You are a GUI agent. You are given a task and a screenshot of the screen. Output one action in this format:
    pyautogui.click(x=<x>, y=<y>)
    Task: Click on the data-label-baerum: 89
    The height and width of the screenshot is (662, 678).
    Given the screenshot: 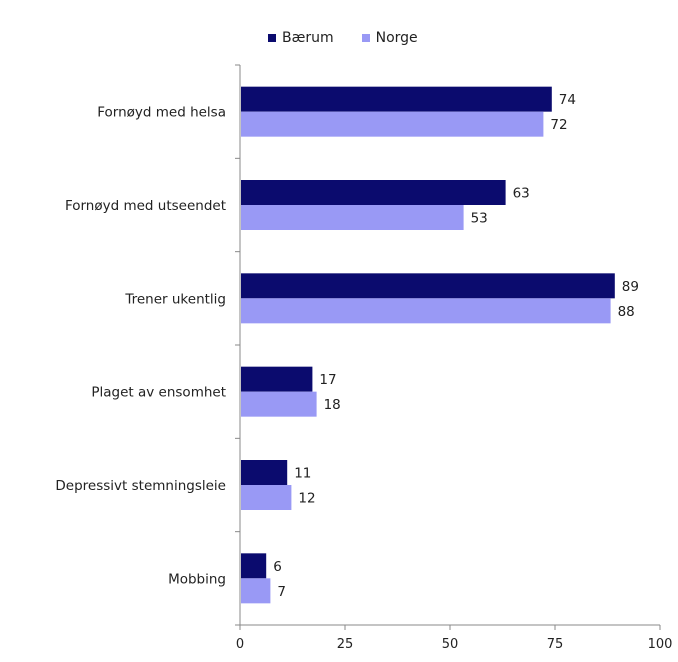 What is the action you would take?
    pyautogui.click(x=630, y=287)
    